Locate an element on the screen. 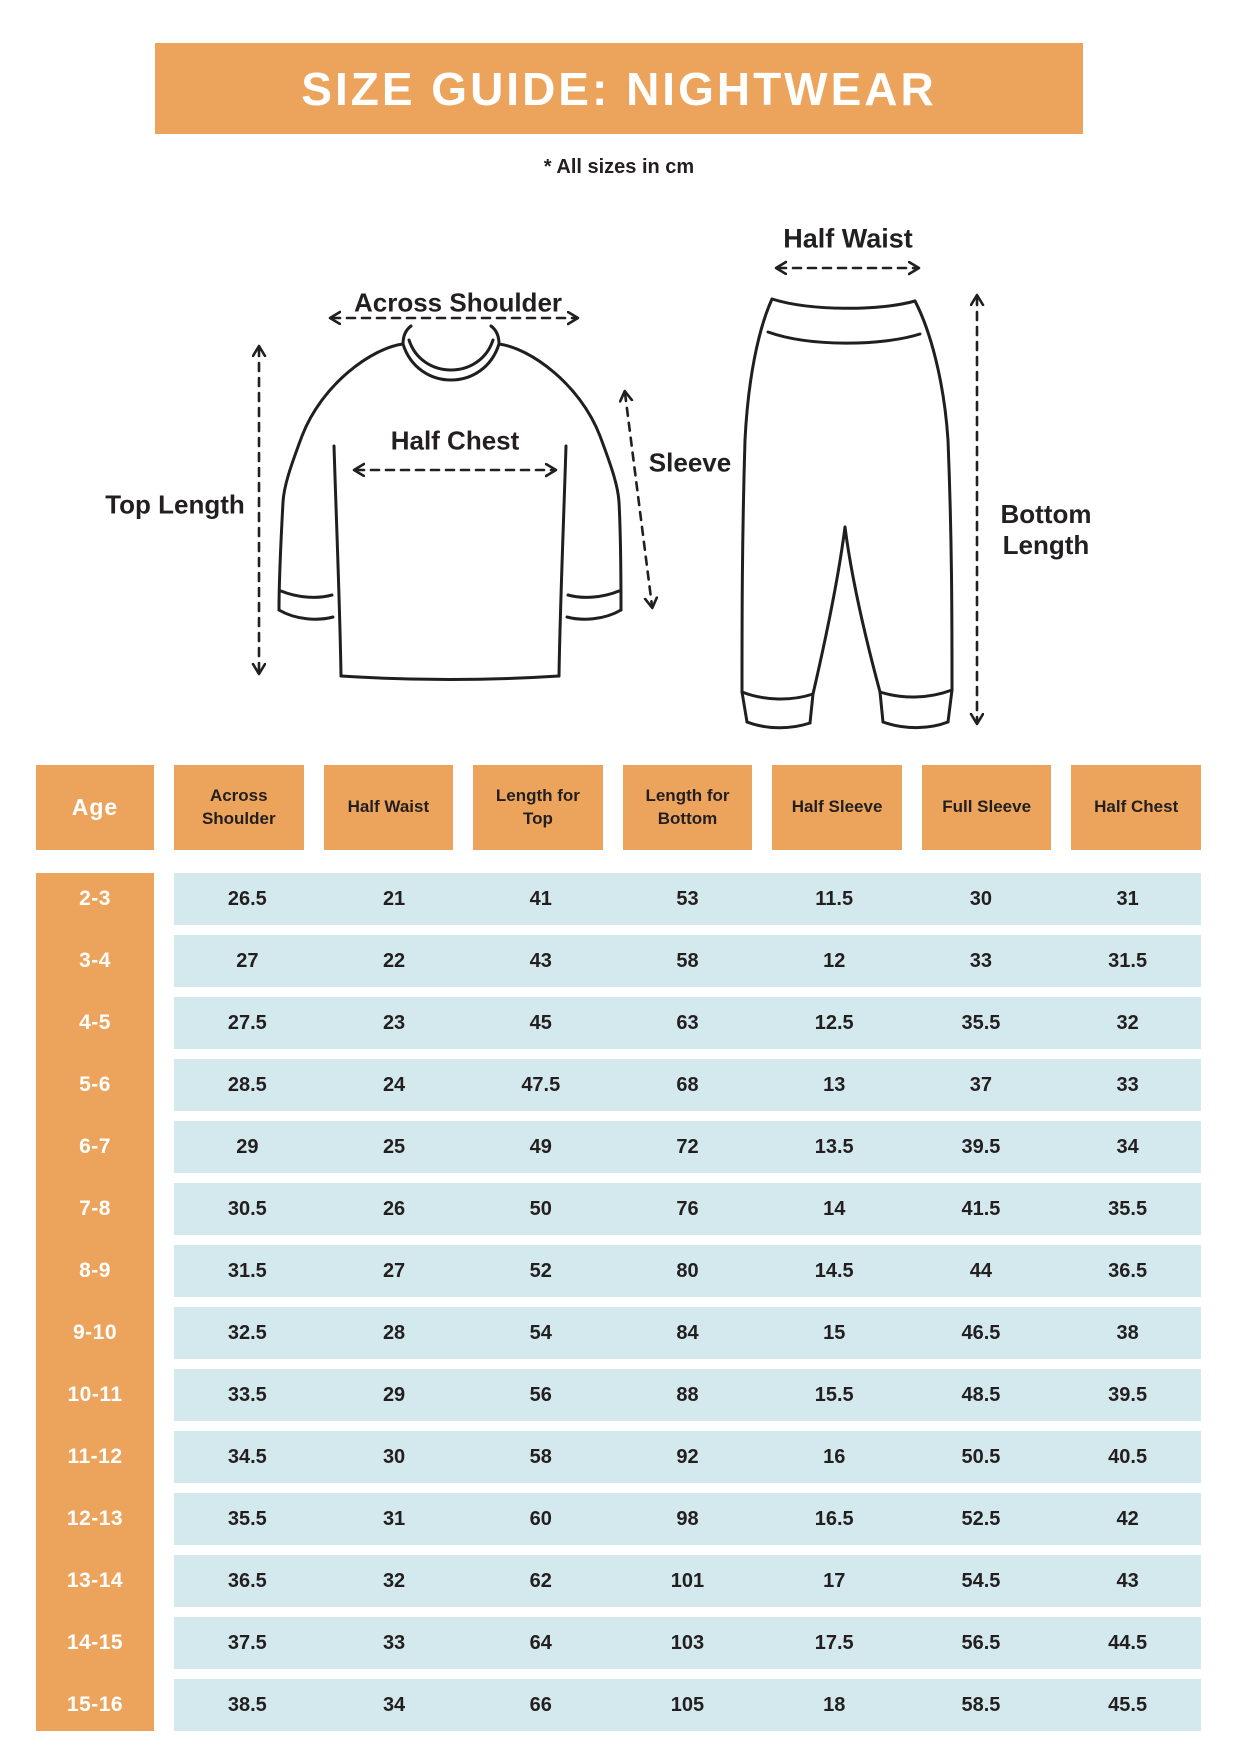 Image resolution: width=1238 pixels, height=1755 pixels. age-cell: 11-12 is located at coordinates (95, 1456).